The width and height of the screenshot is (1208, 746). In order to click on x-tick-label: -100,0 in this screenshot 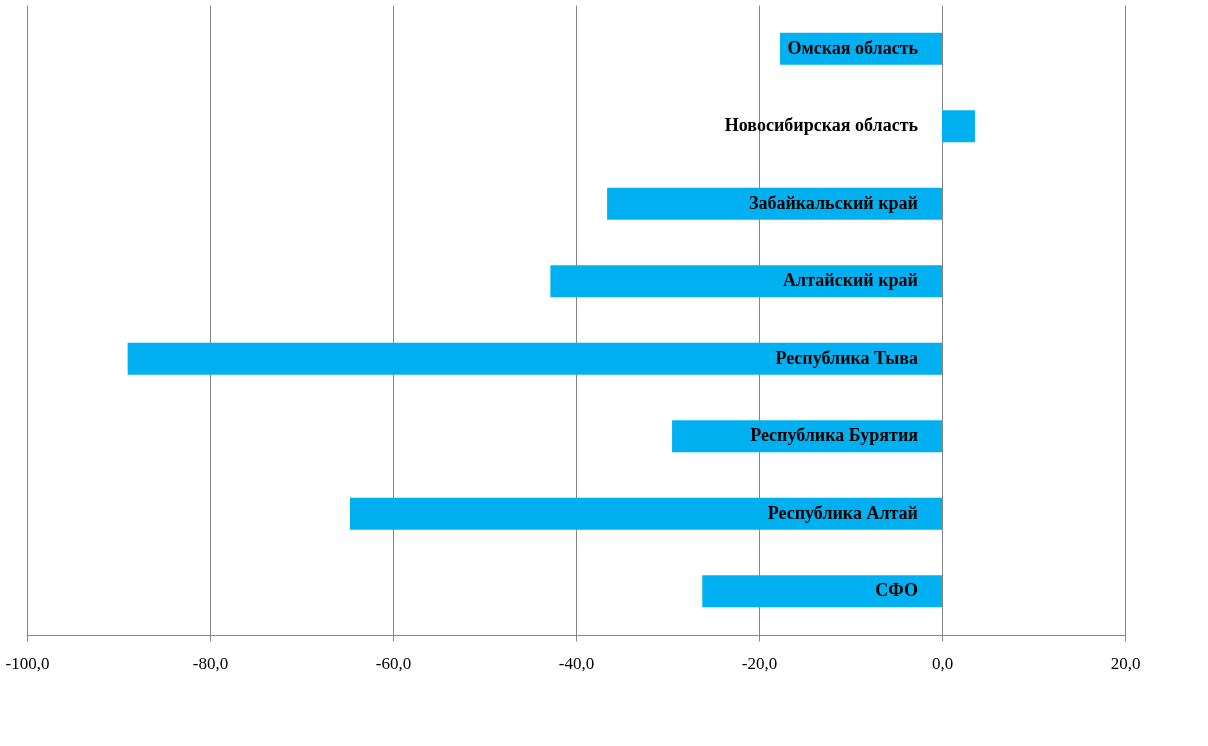, I will do `click(27, 663)`.